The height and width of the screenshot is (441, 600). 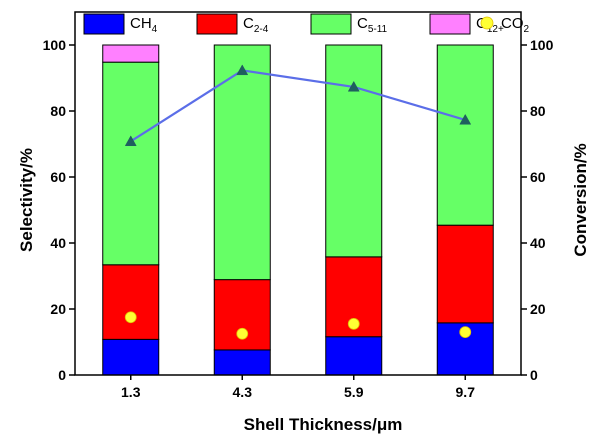 I want to click on co2-points-group, so click(x=298, y=325).